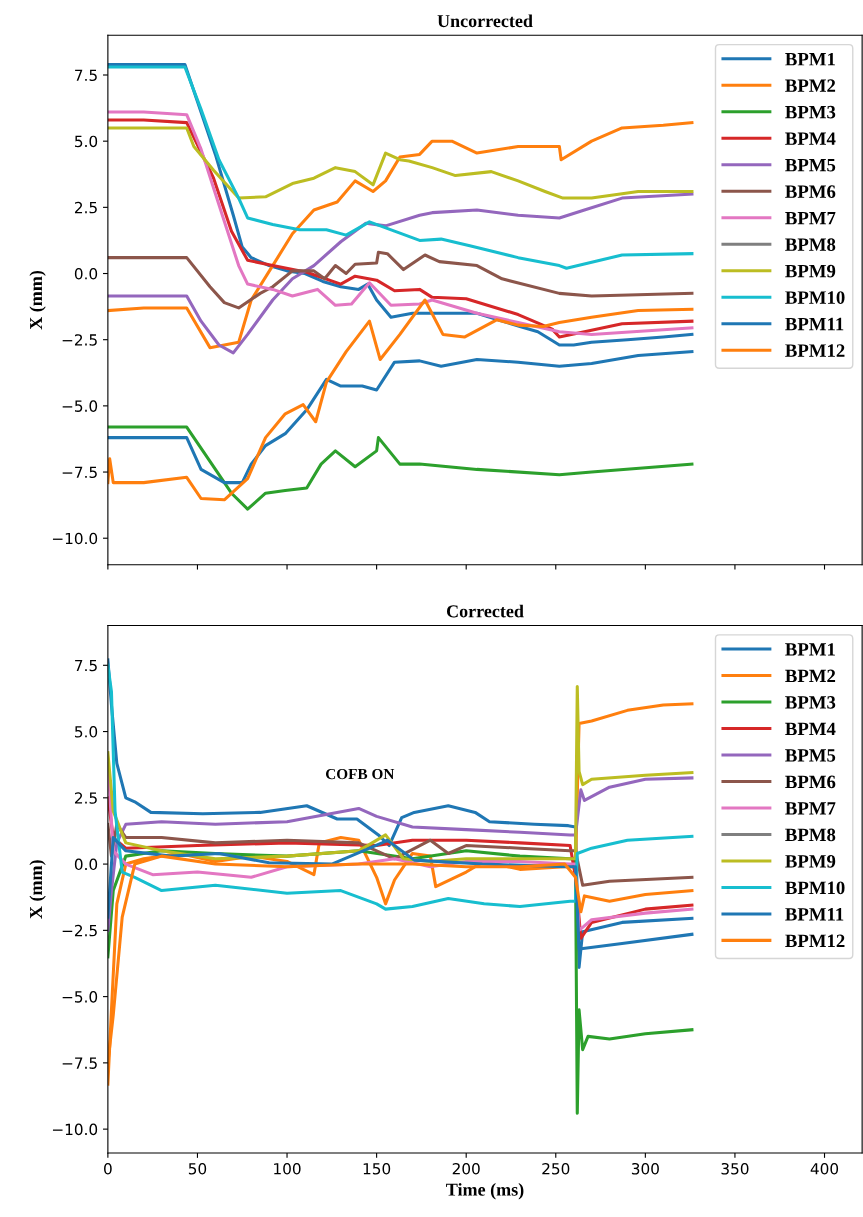 The image size is (863, 1217). What do you see at coordinates (824, 1168) in the screenshot?
I see `x-tick-label: 400` at bounding box center [824, 1168].